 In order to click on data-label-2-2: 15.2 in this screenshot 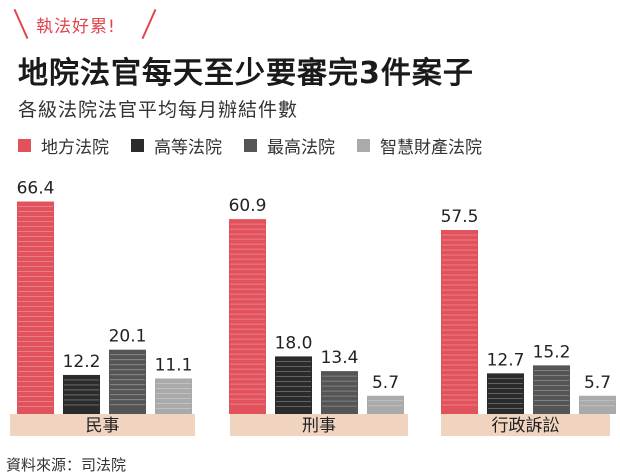, I will do `click(552, 352)`.